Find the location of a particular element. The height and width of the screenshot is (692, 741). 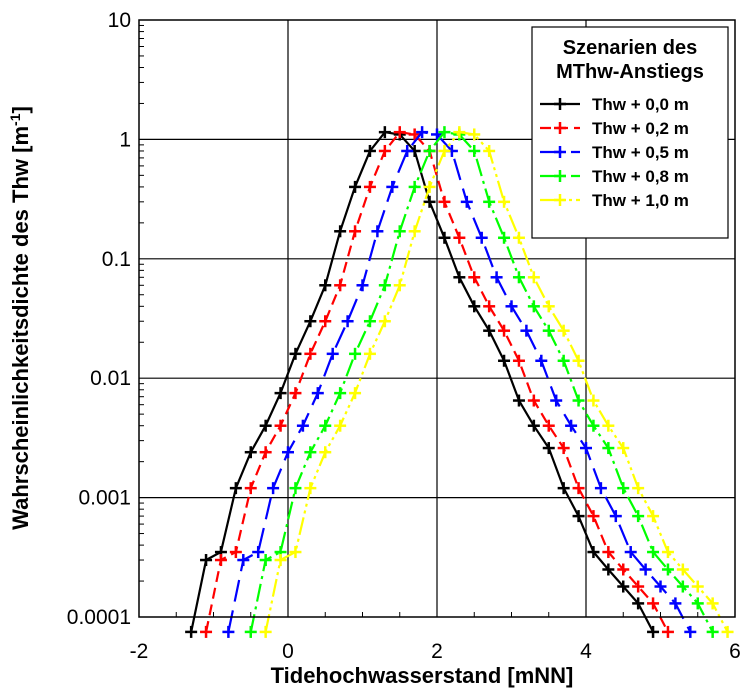

legend-entry: Thw + 0,8 m is located at coordinates (614, 176).